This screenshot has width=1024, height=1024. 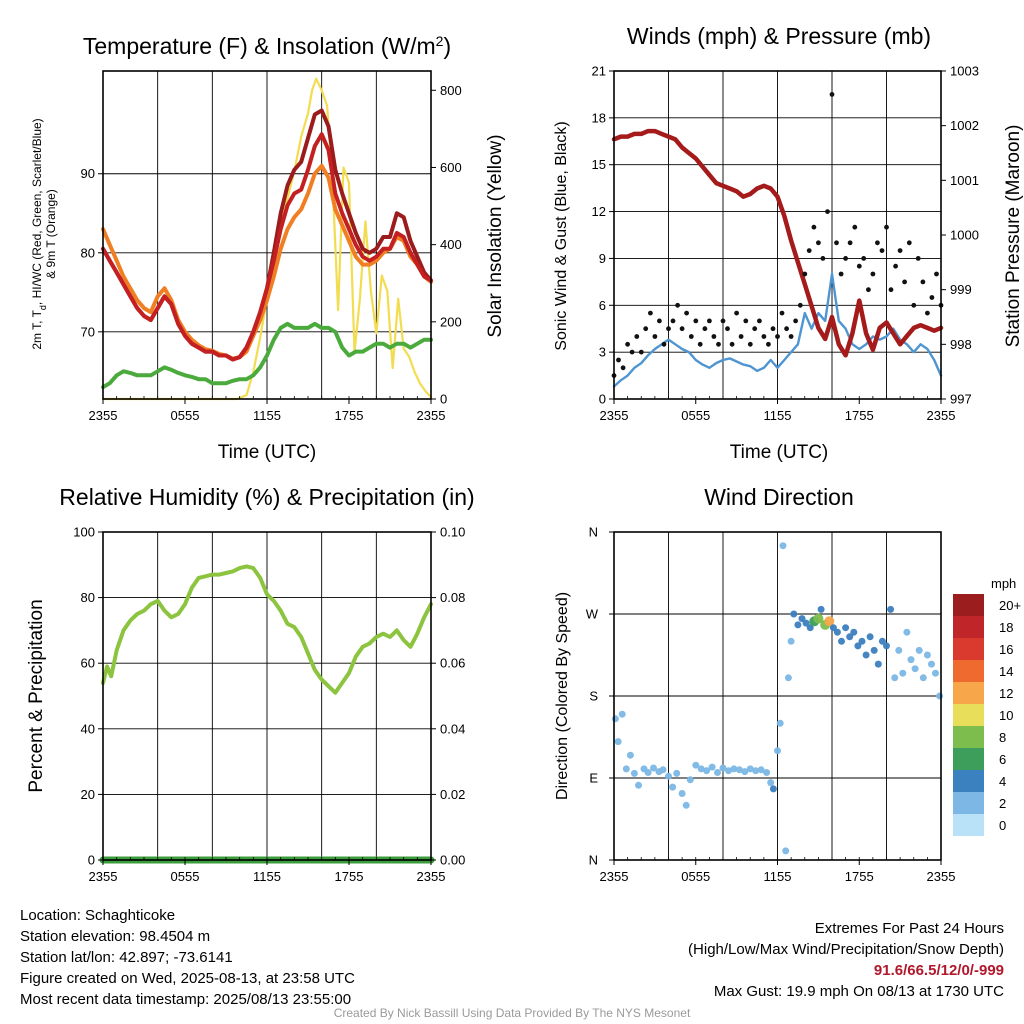 I want to click on y-tick-label-left: 100, so click(x=84, y=532).